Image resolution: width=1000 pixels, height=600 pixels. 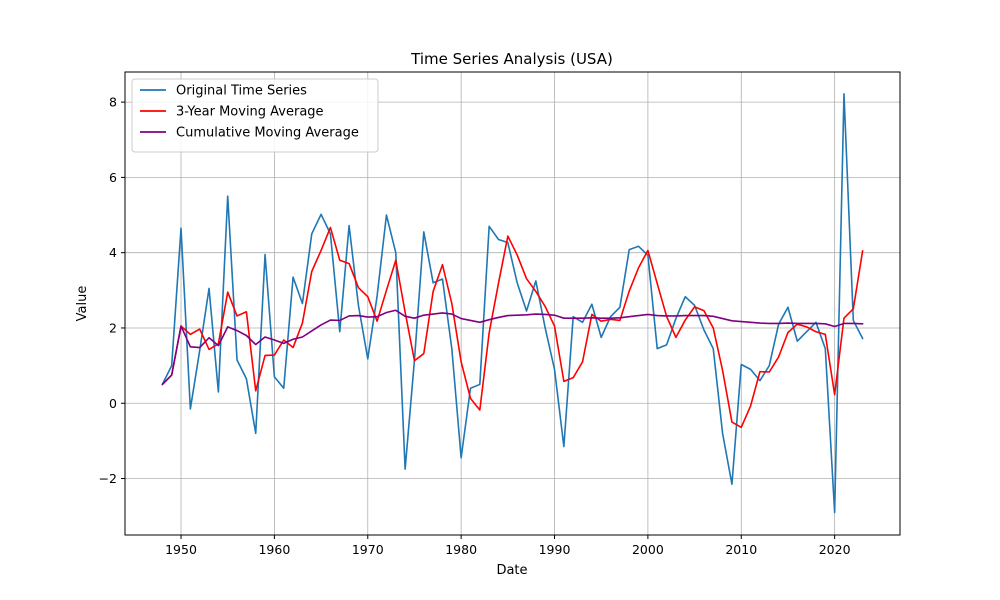 I want to click on y-tick-label: 4, so click(x=113, y=252).